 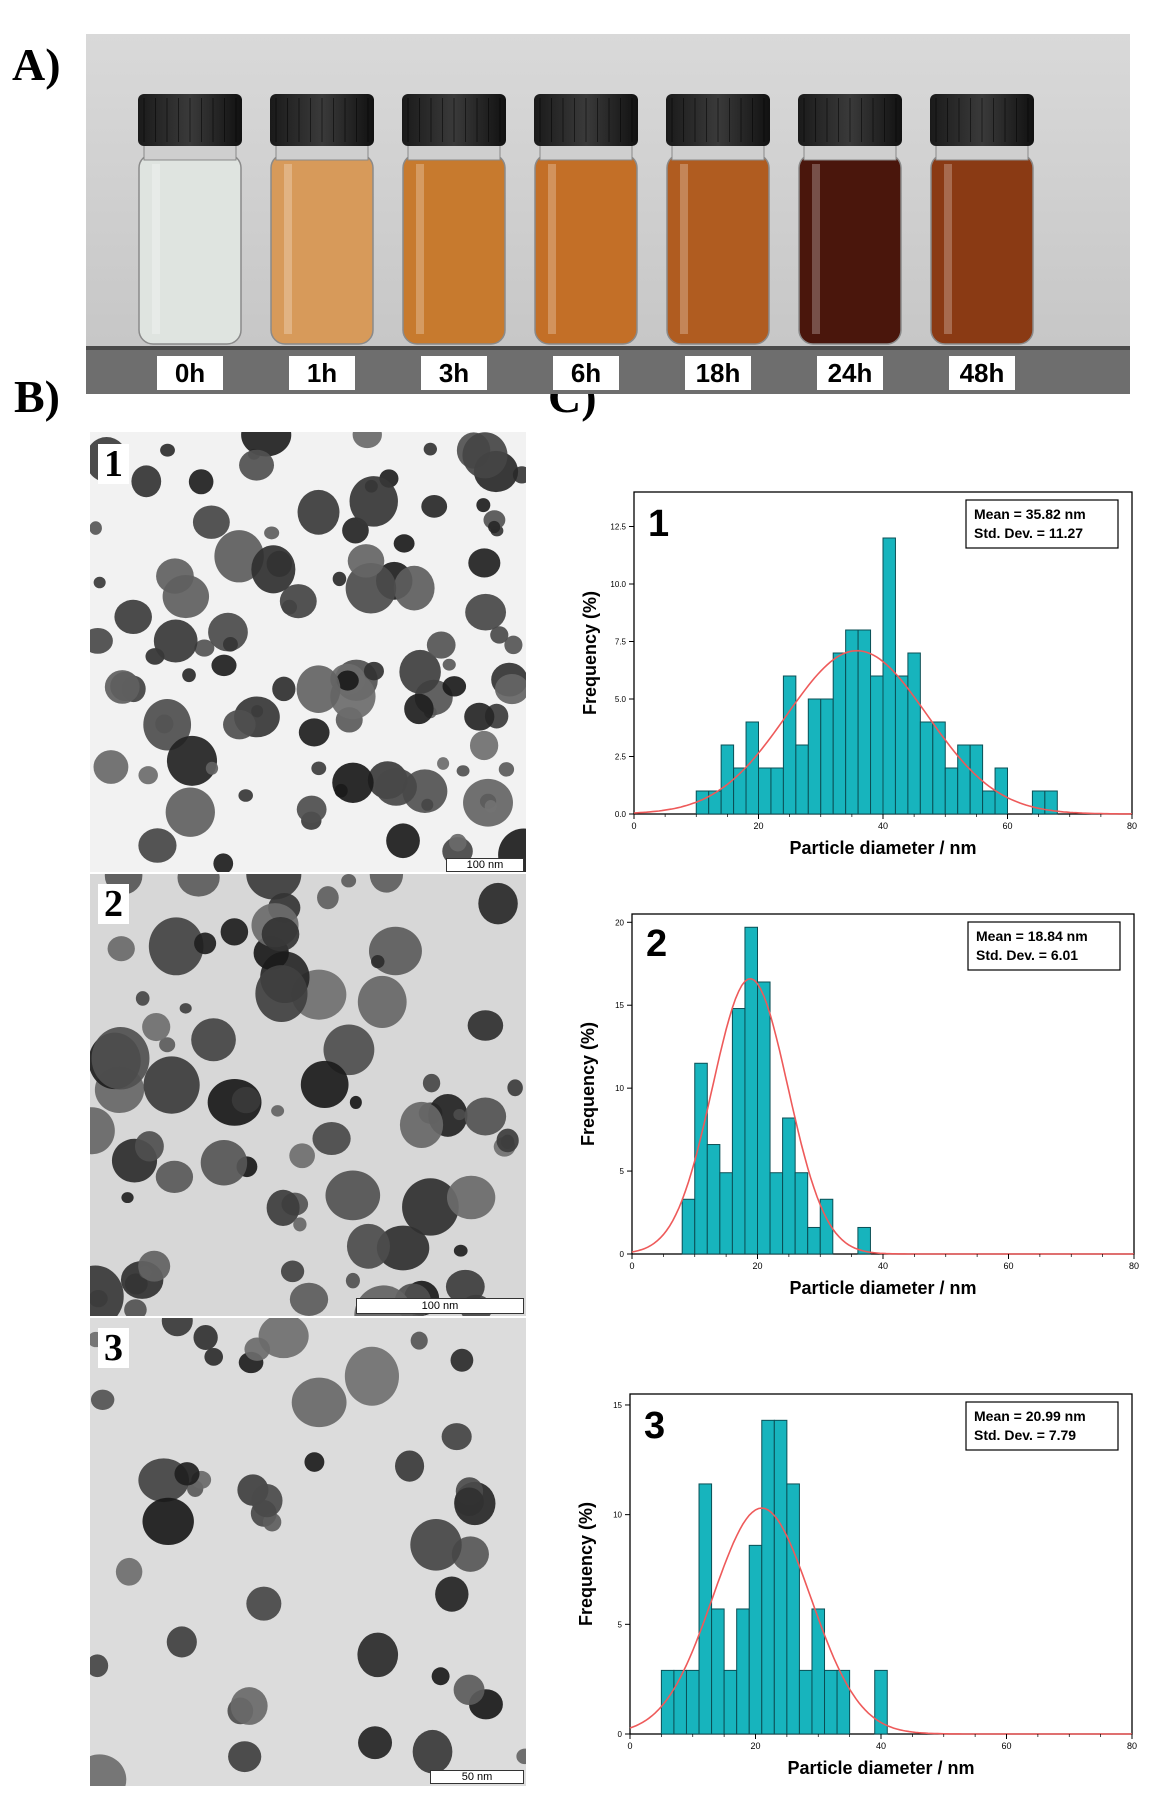 I want to click on stats-std-dev: Std. Dev. = 6.01, so click(x=1027, y=955).